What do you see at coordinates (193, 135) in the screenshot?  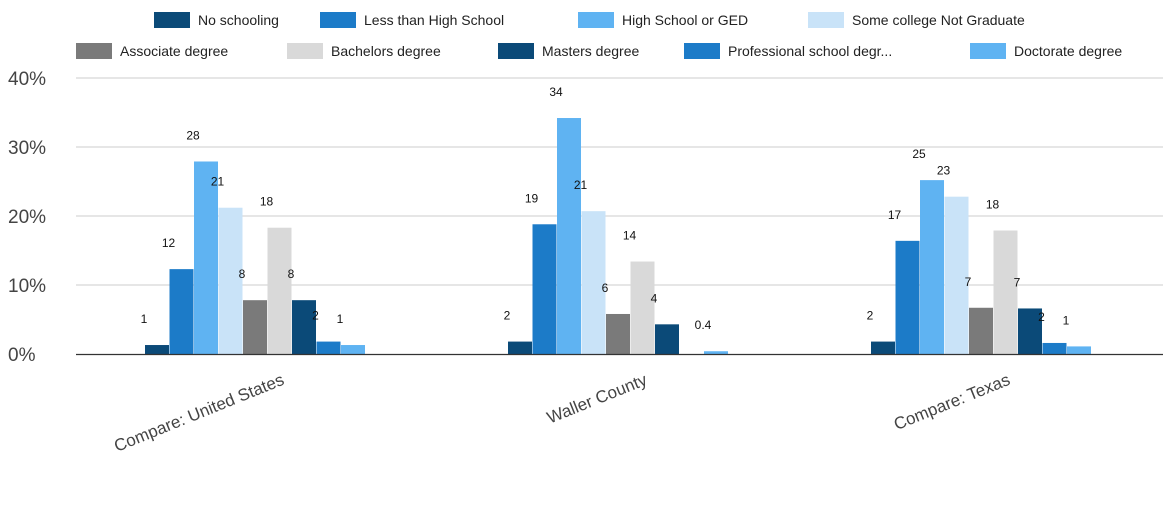 I see `data-label: 28` at bounding box center [193, 135].